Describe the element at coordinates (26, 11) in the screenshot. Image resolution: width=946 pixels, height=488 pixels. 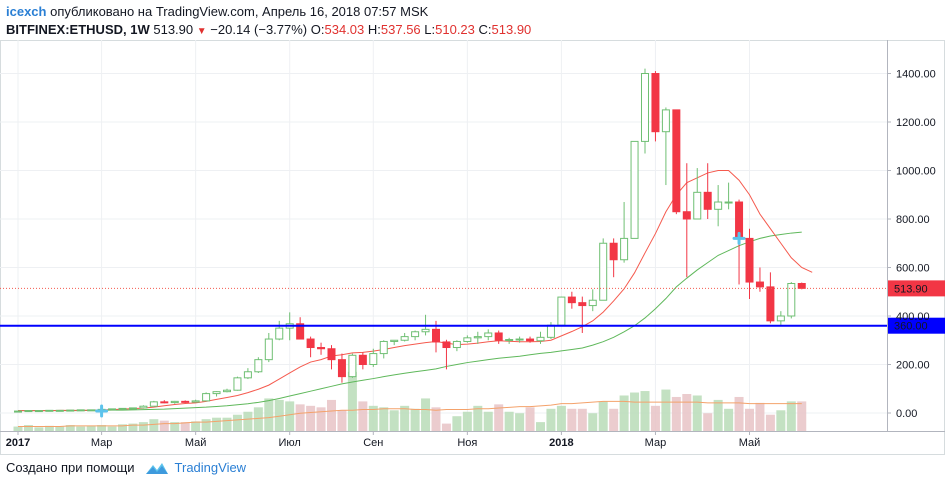
I see `author-link: icexch` at that location.